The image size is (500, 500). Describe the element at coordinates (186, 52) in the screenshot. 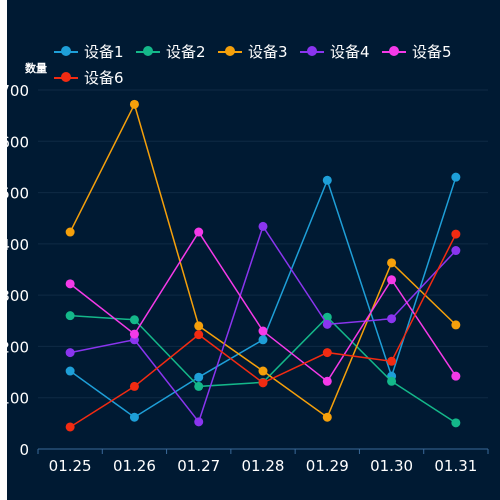

I see `legend-label: 设备2` at that location.